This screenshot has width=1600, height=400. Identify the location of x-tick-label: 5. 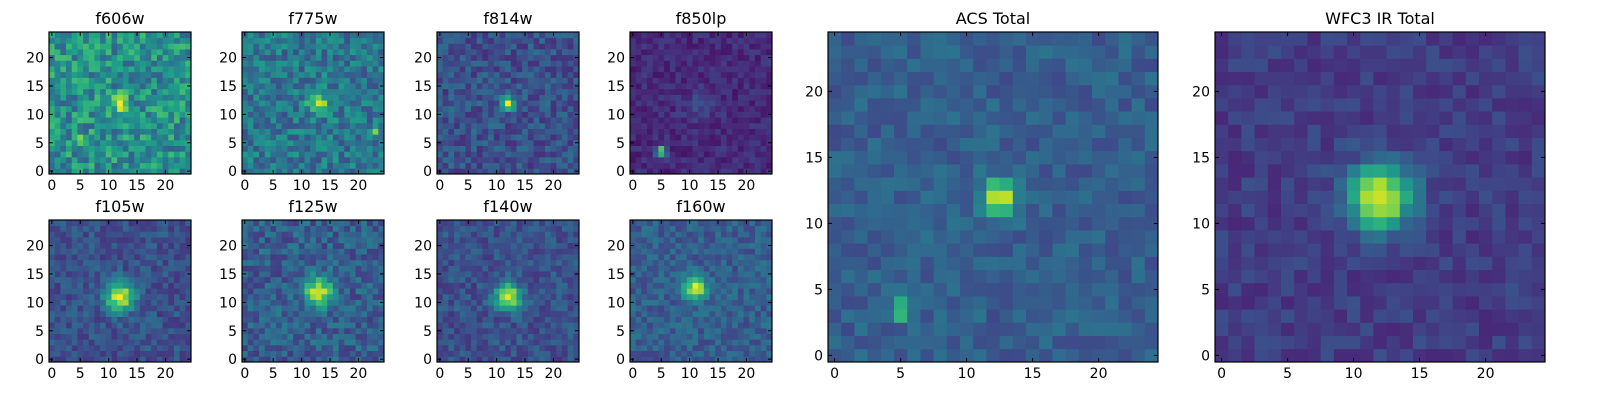
(80, 186).